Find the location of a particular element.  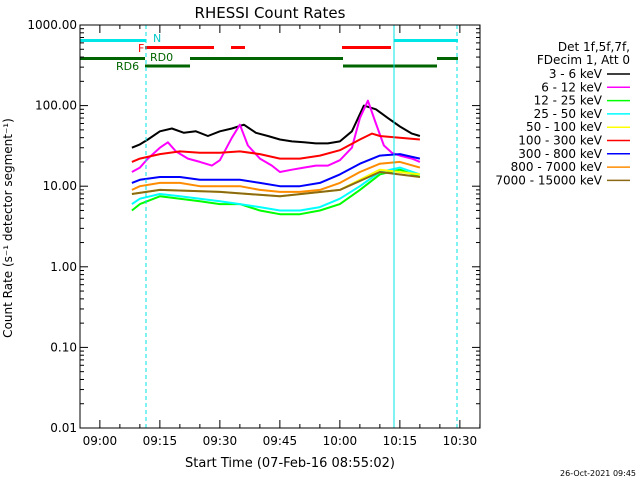

x-tick-label: 10:30 is located at coordinates (460, 441).